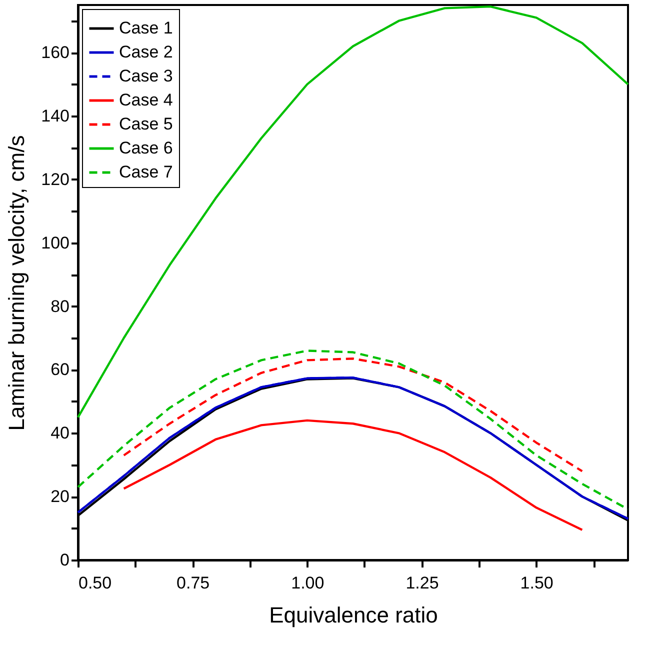 This screenshot has width=665, height=663. I want to click on y-tick-label: 60, so click(60, 370).